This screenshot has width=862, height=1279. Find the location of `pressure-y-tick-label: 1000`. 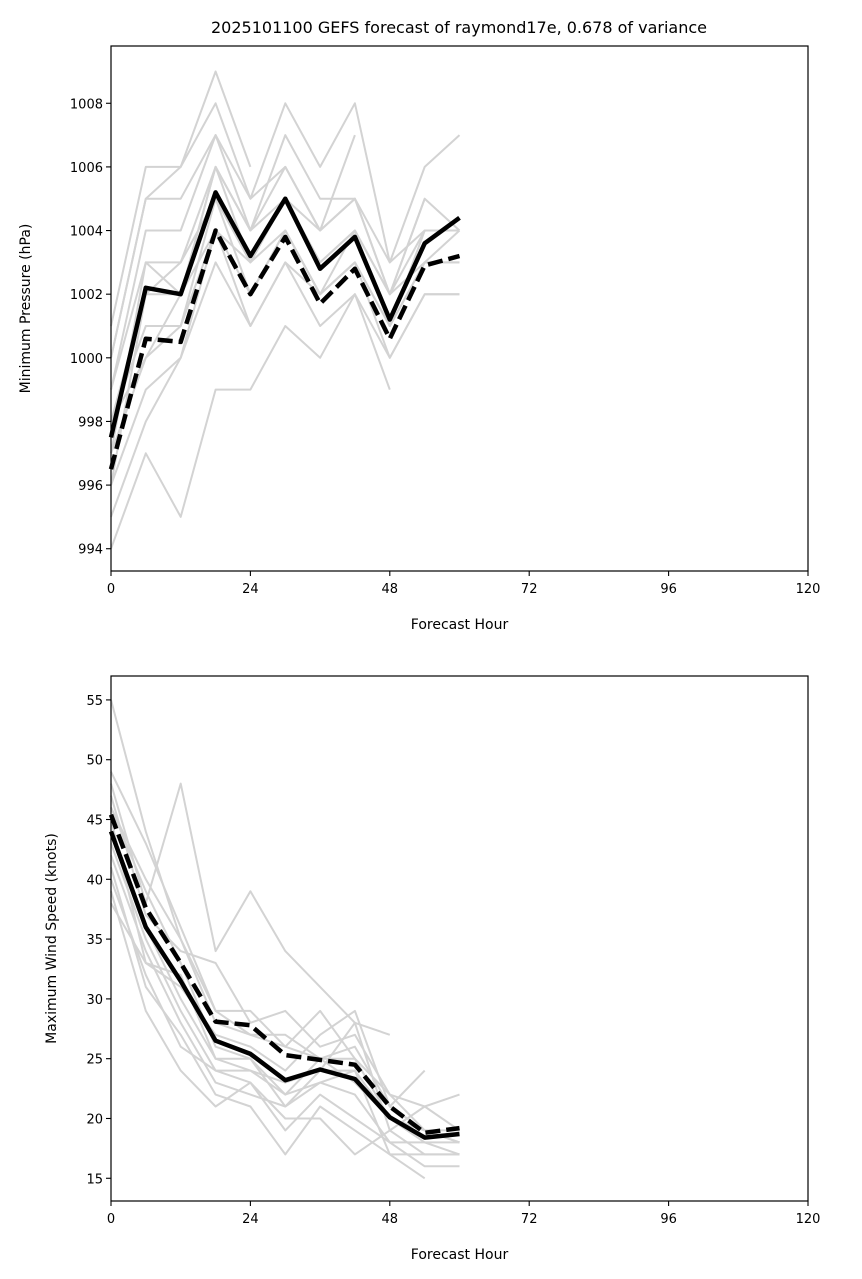

pressure-y-tick-label: 1000 is located at coordinates (86, 359).